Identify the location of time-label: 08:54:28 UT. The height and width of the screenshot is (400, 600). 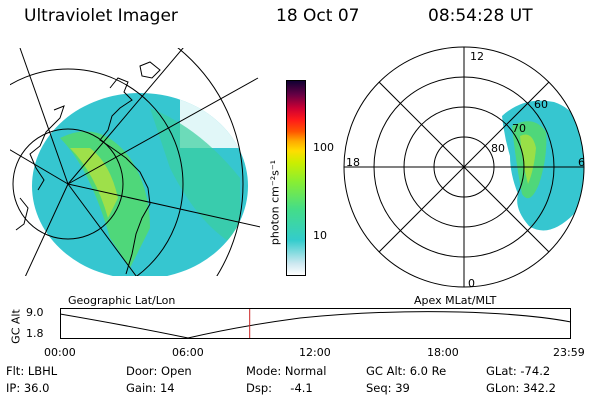
(480, 16).